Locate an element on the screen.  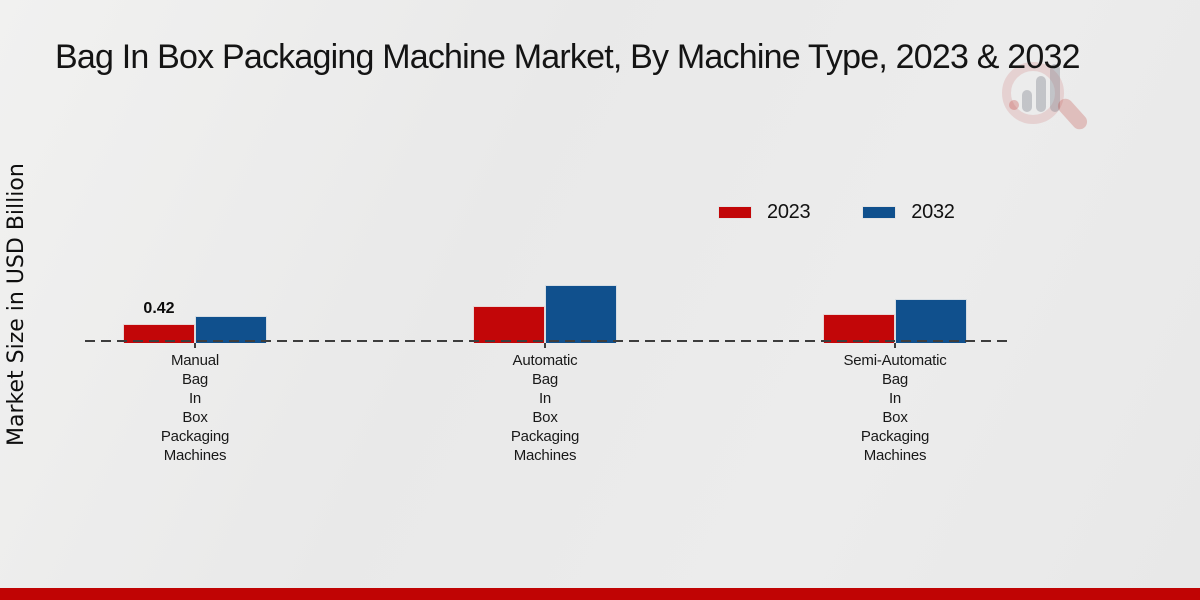
legend-label: 2032 is located at coordinates (933, 212).